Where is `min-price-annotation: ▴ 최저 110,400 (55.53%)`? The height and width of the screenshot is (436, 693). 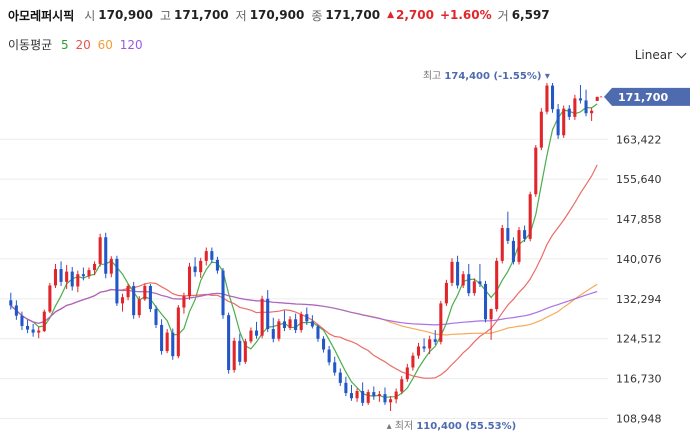
min-price-annotation: ▴ 최저 110,400 (55.53%) is located at coordinates (452, 426).